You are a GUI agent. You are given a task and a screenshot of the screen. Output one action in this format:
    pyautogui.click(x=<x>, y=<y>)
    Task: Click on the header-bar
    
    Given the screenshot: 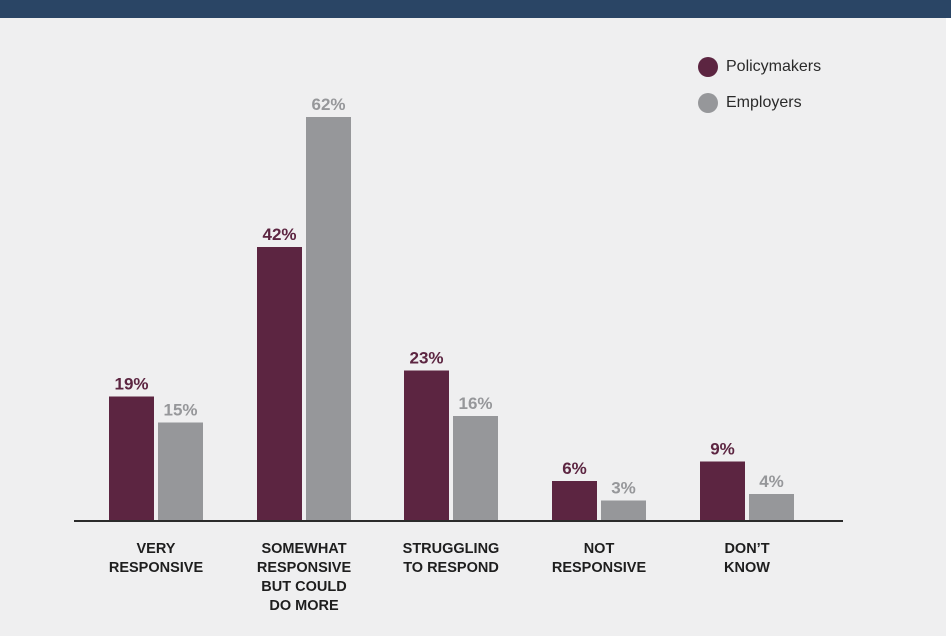 What is the action you would take?
    pyautogui.click(x=475, y=9)
    